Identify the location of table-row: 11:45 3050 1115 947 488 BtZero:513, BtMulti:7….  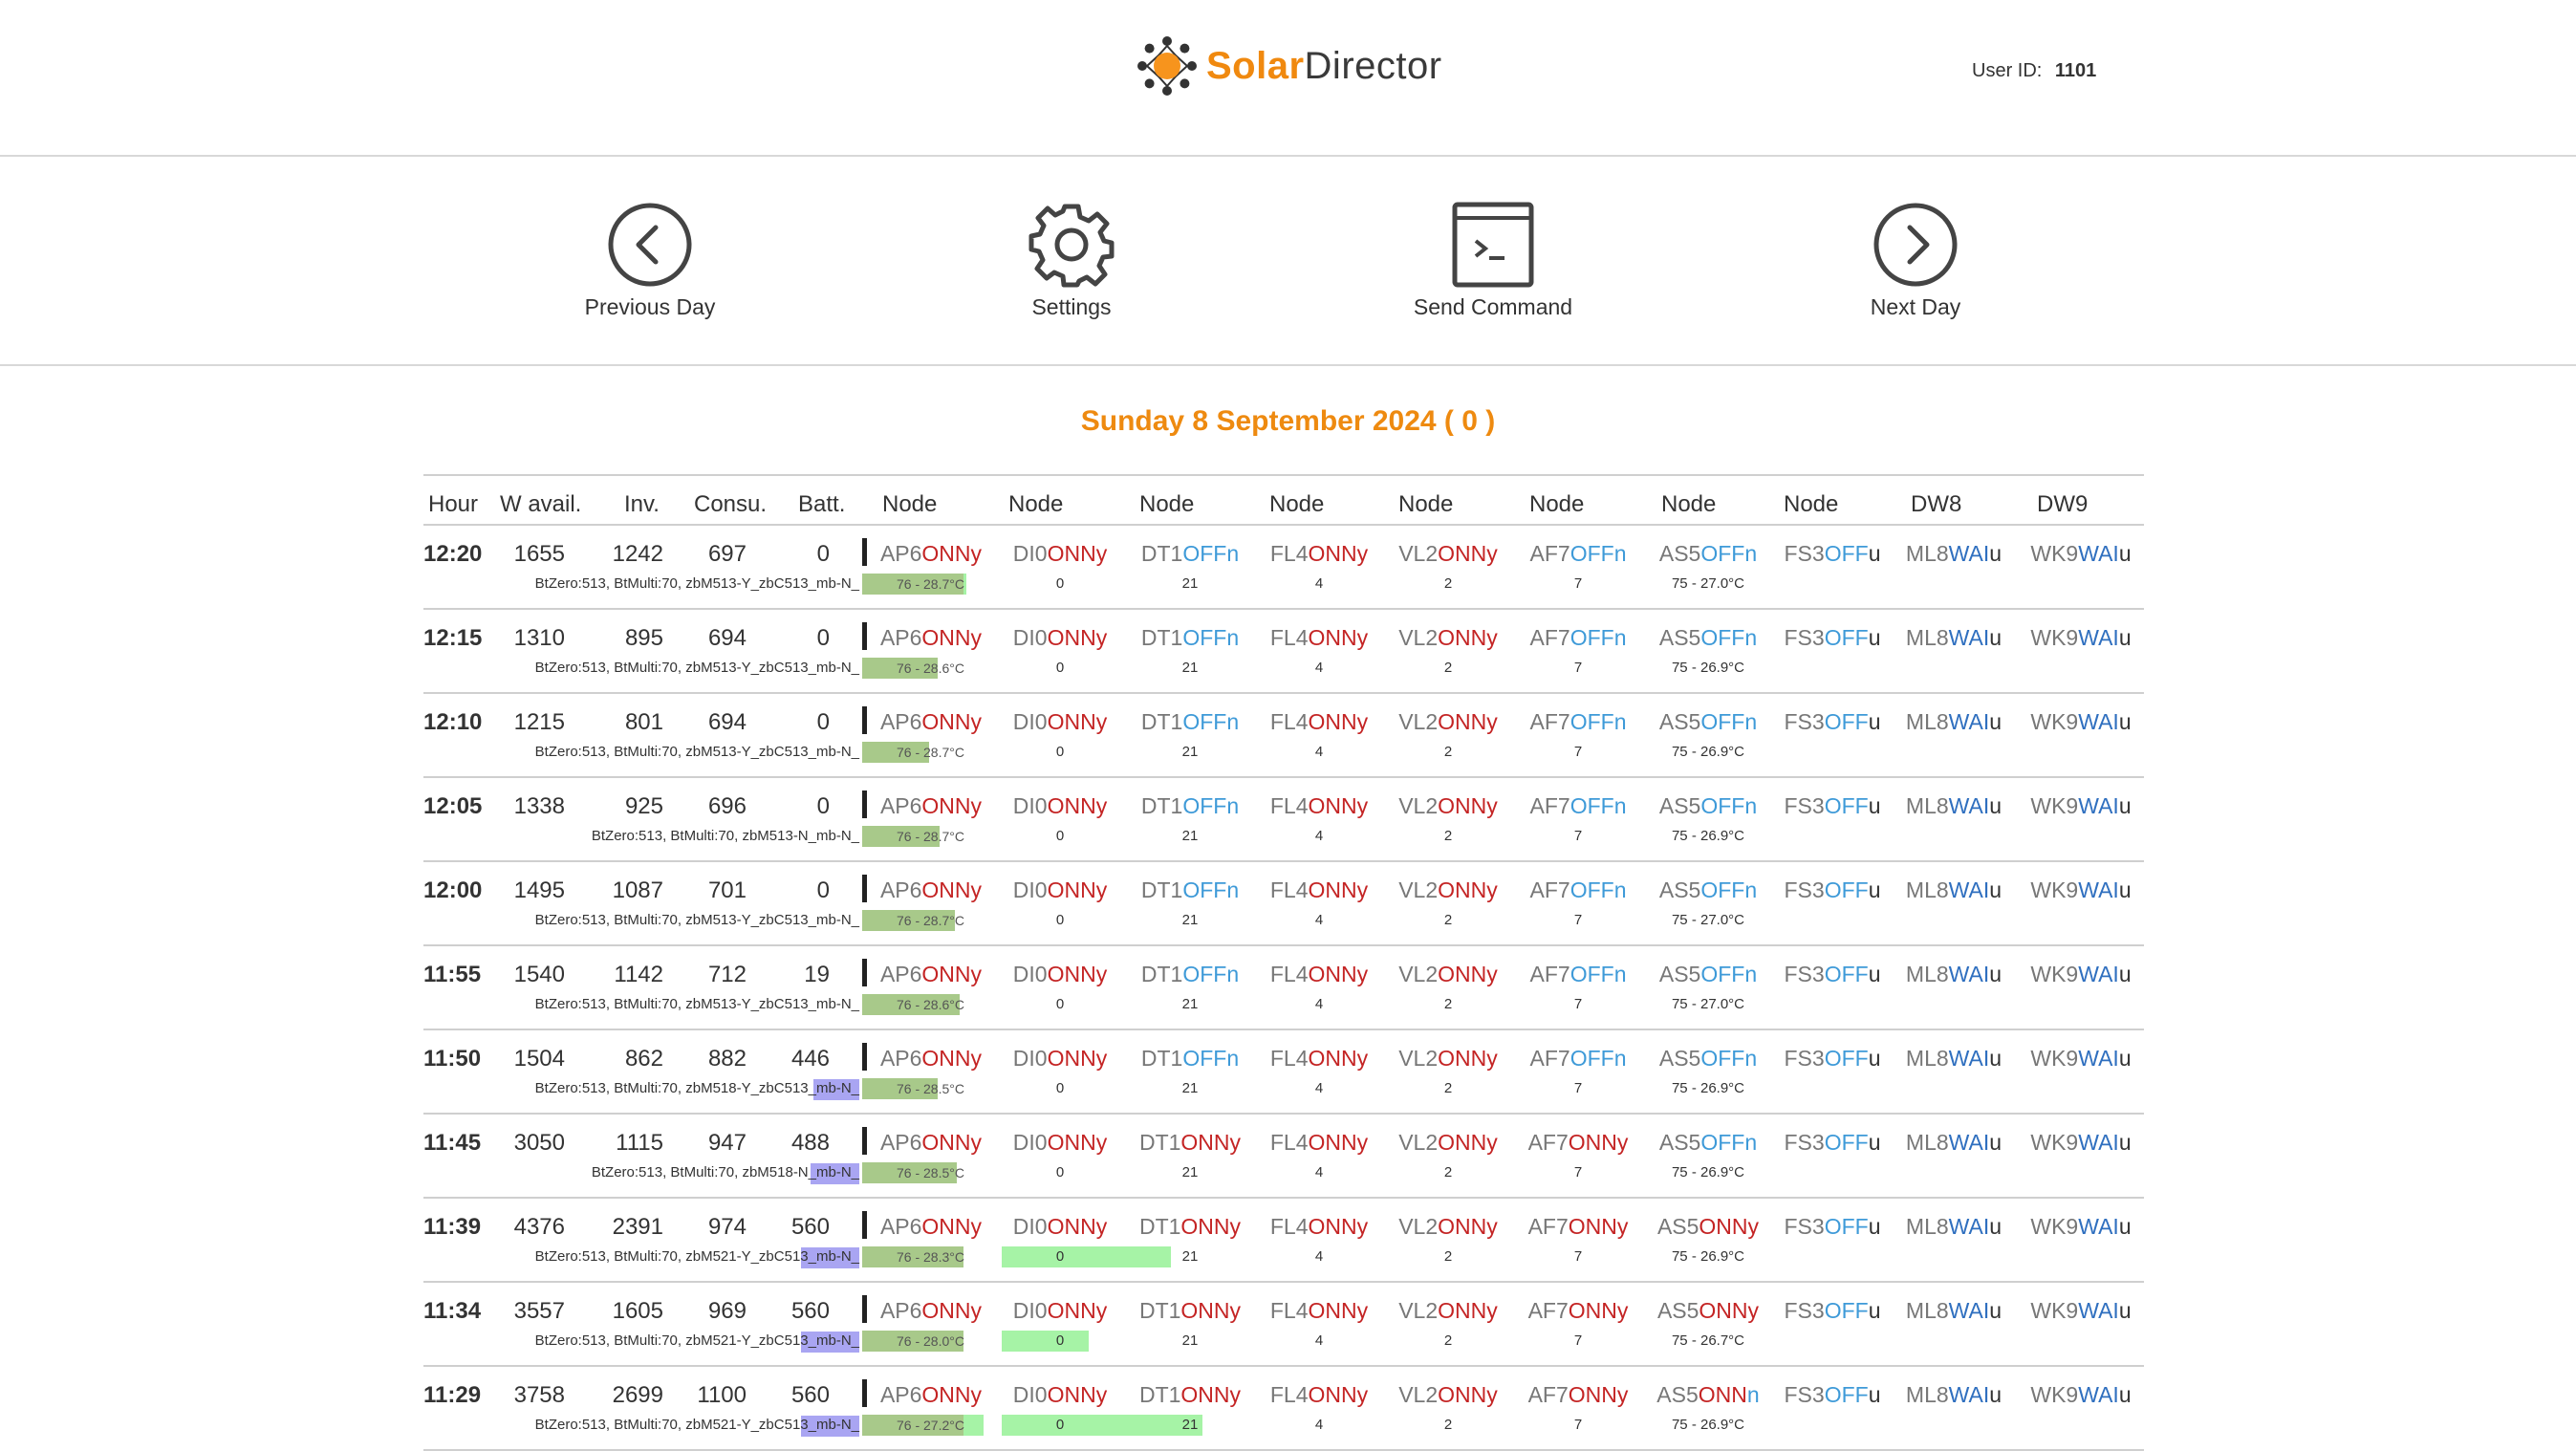
(1283, 1157).